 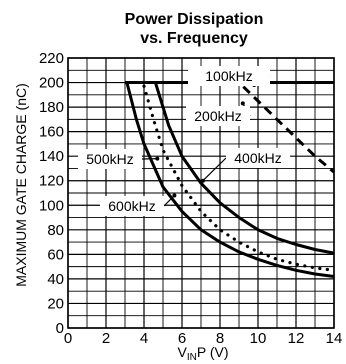 I want to click on x-tick-label: 6, so click(x=182, y=338).